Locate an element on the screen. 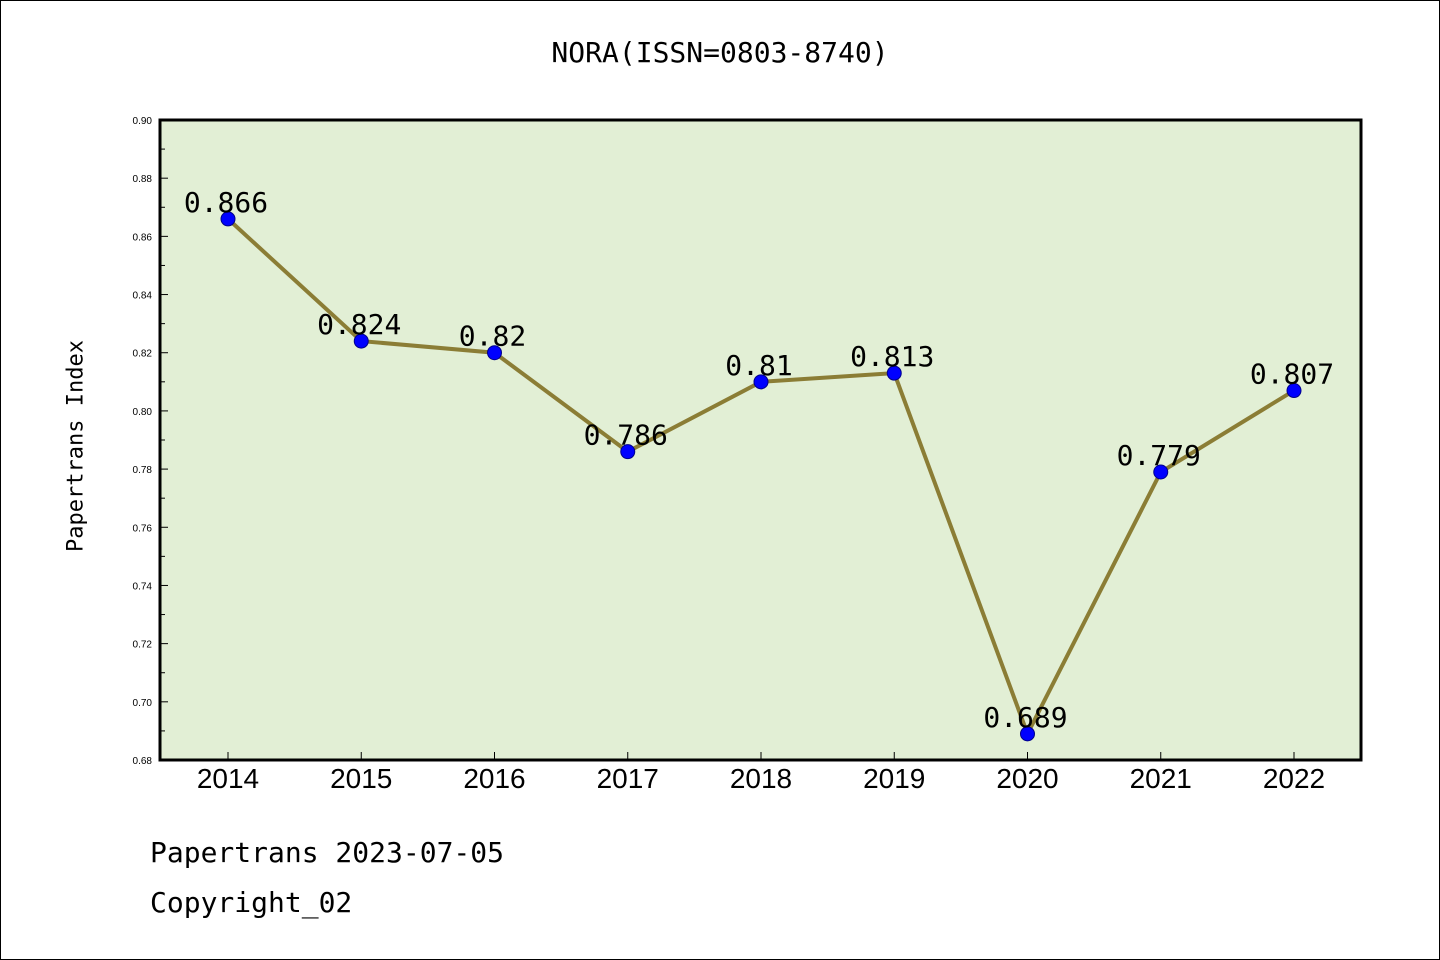  data-label: 0.779 is located at coordinates (1159, 455).